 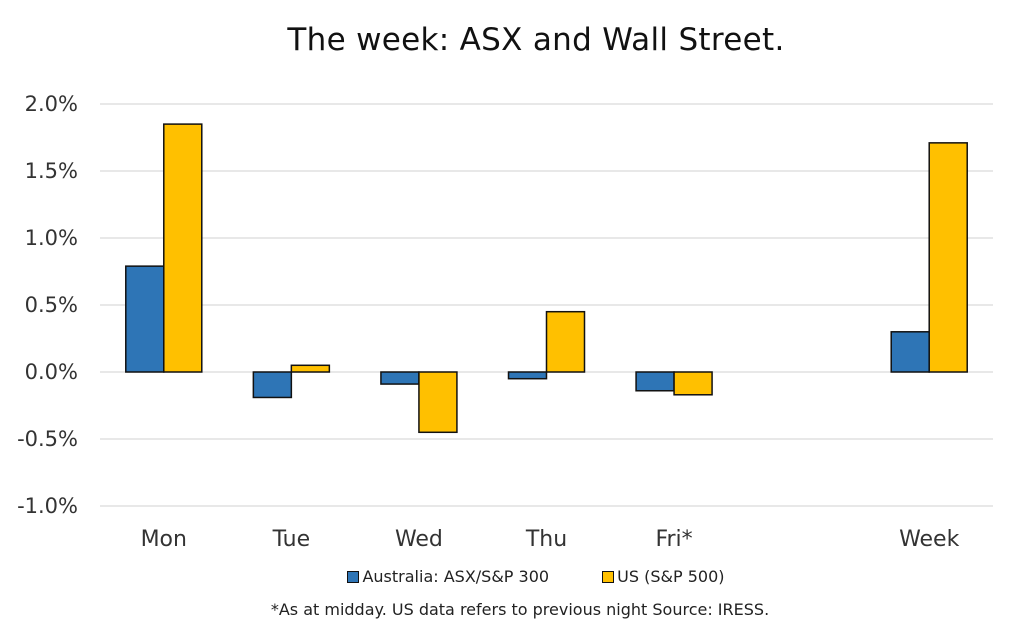 What do you see at coordinates (353, 576) in the screenshot?
I see `legend-swatch-australia` at bounding box center [353, 576].